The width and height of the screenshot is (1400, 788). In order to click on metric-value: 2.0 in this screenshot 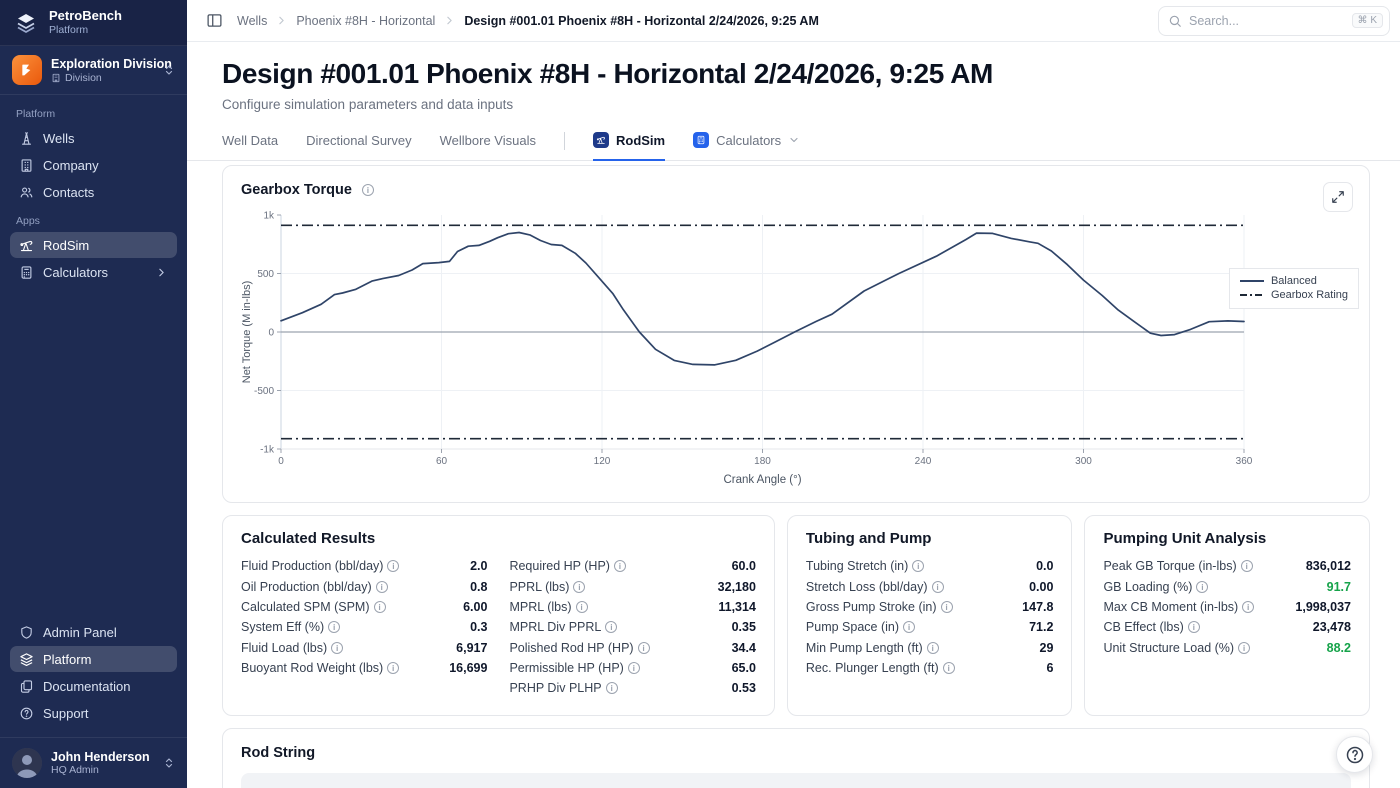, I will do `click(479, 566)`.